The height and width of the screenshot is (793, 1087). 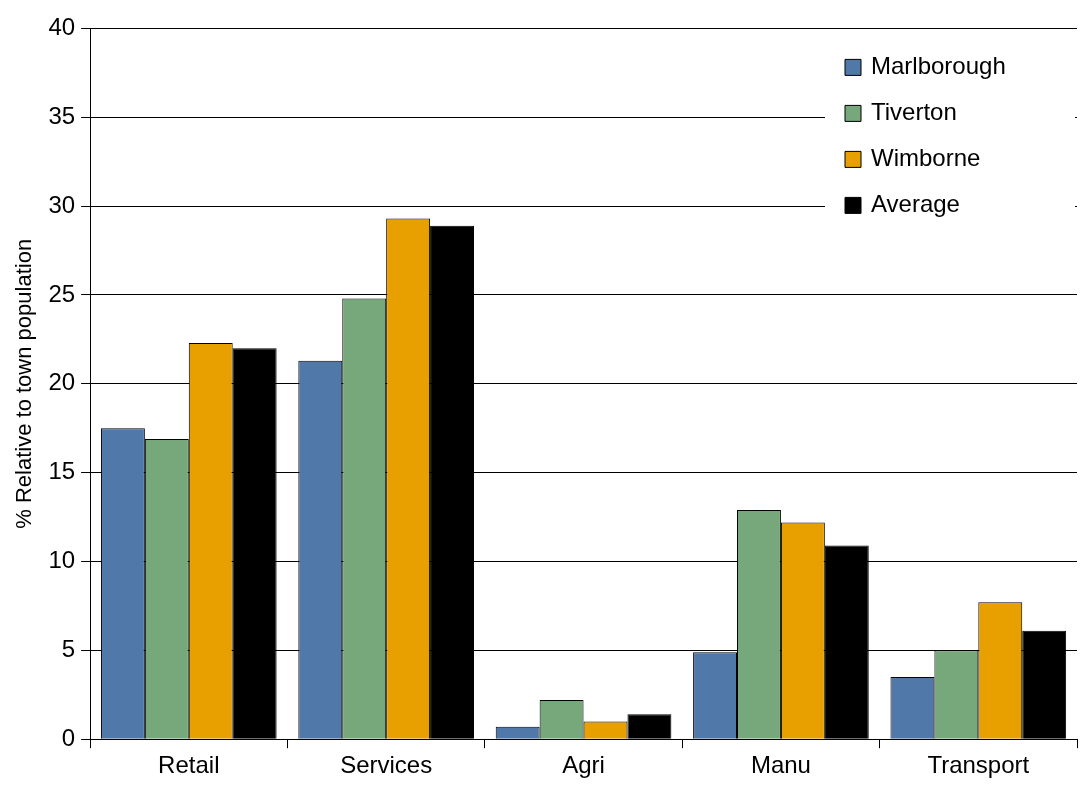 I want to click on y-axis-title: % Relative to town population, so click(x=24, y=383).